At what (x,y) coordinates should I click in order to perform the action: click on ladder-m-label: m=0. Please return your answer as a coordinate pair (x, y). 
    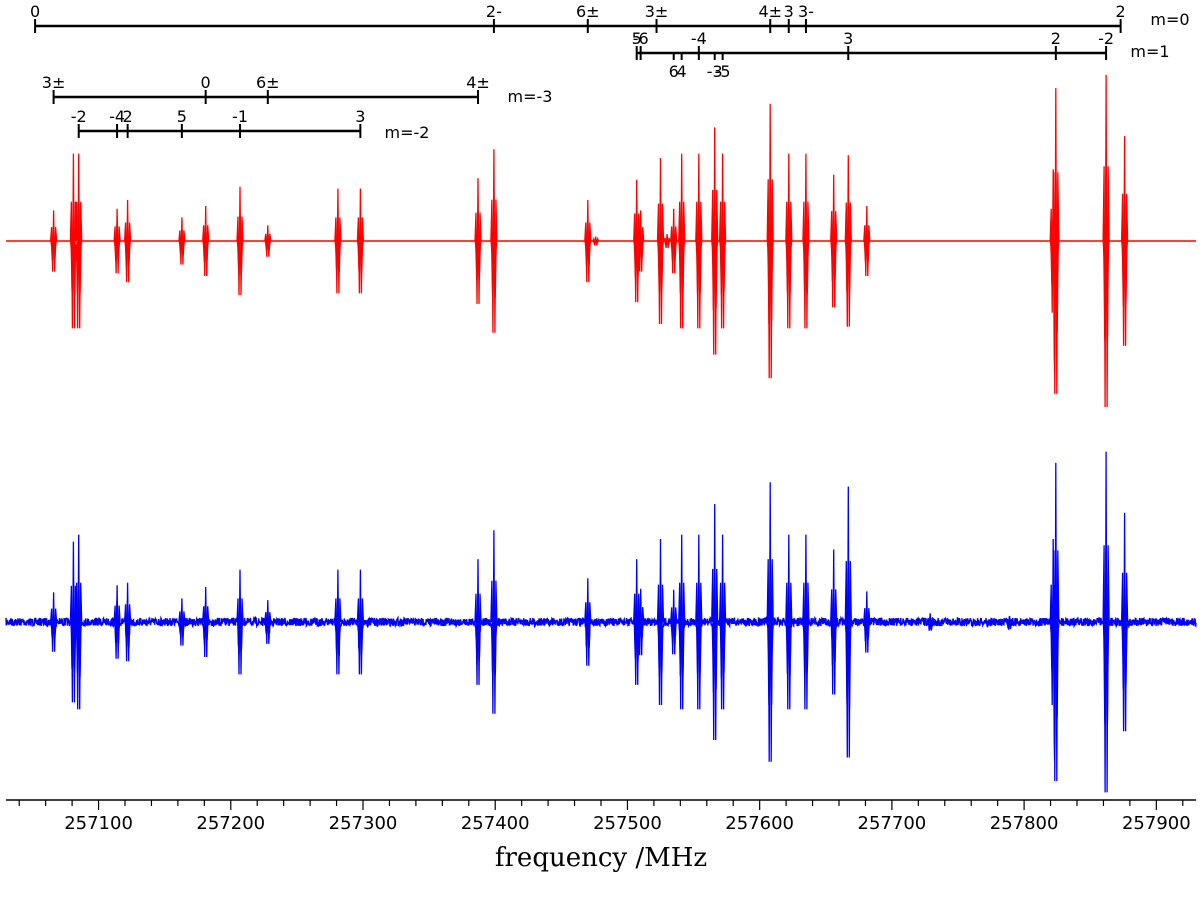
    Looking at the image, I should click on (1169, 19).